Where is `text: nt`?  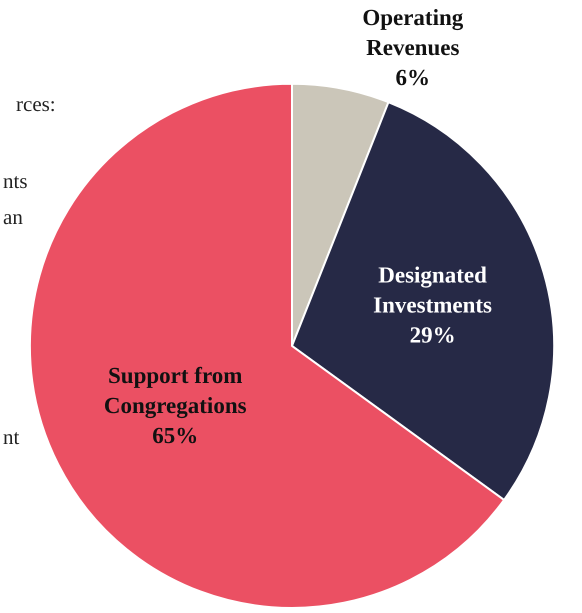 text: nt is located at coordinates (11, 437).